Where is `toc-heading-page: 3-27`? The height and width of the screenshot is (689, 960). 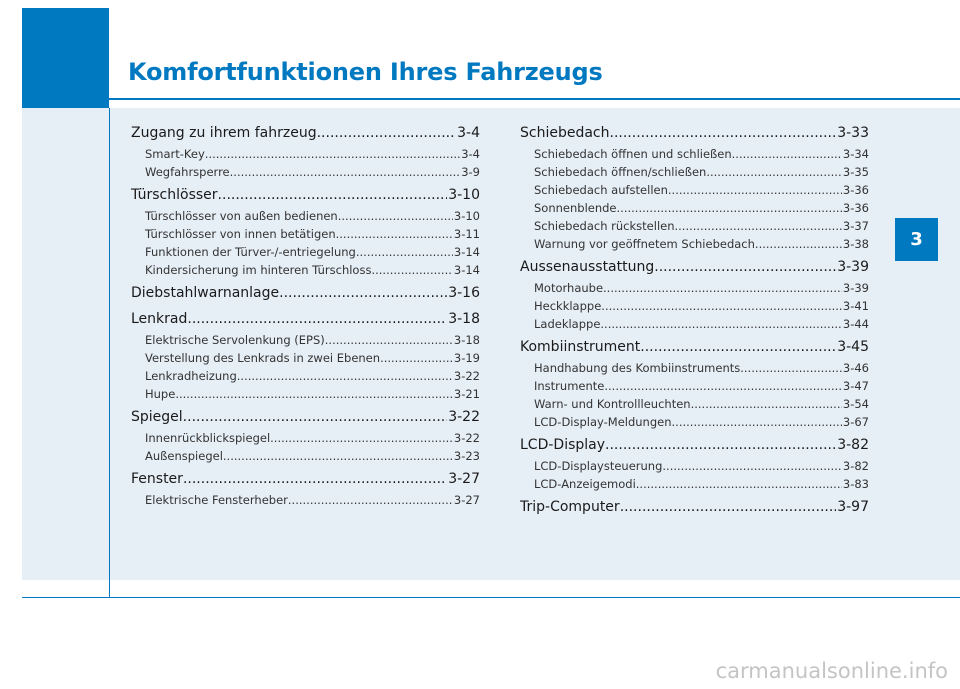
toc-heading-page: 3-27 is located at coordinates (464, 479).